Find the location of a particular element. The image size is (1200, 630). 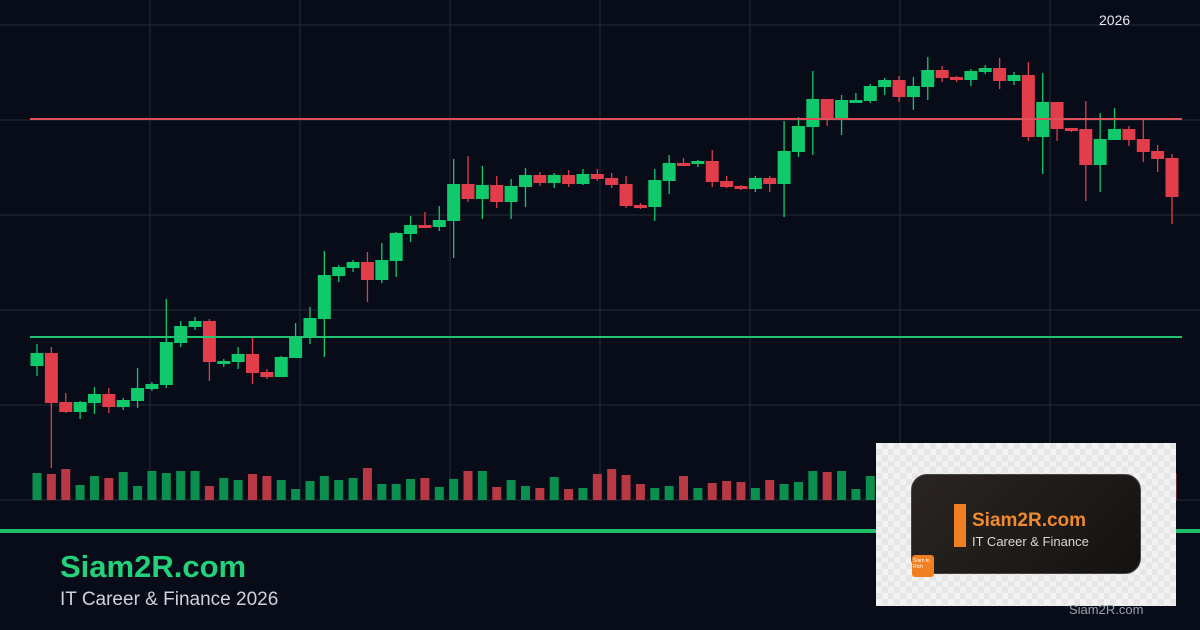

watermark: Siam2R.com is located at coordinates (1106, 609).